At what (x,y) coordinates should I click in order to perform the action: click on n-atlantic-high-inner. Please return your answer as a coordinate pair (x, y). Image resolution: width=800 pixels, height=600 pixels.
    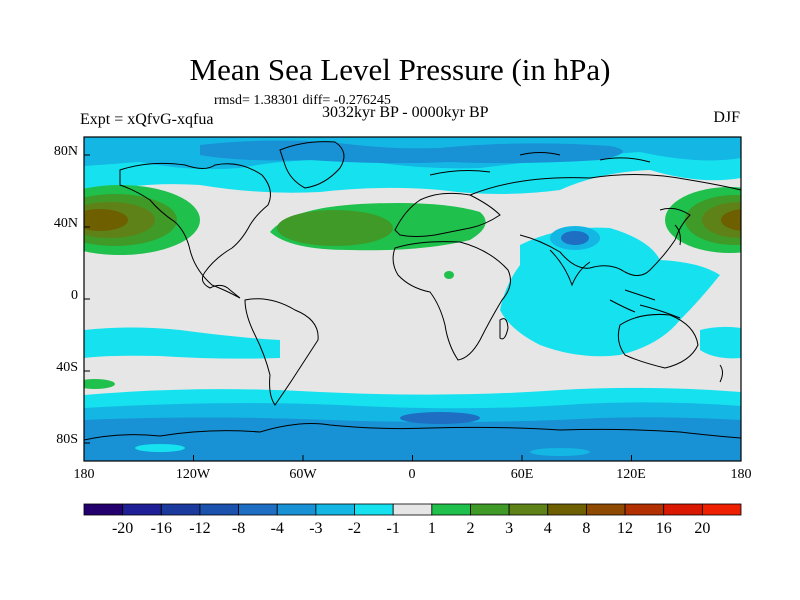
    Looking at the image, I should click on (335, 228).